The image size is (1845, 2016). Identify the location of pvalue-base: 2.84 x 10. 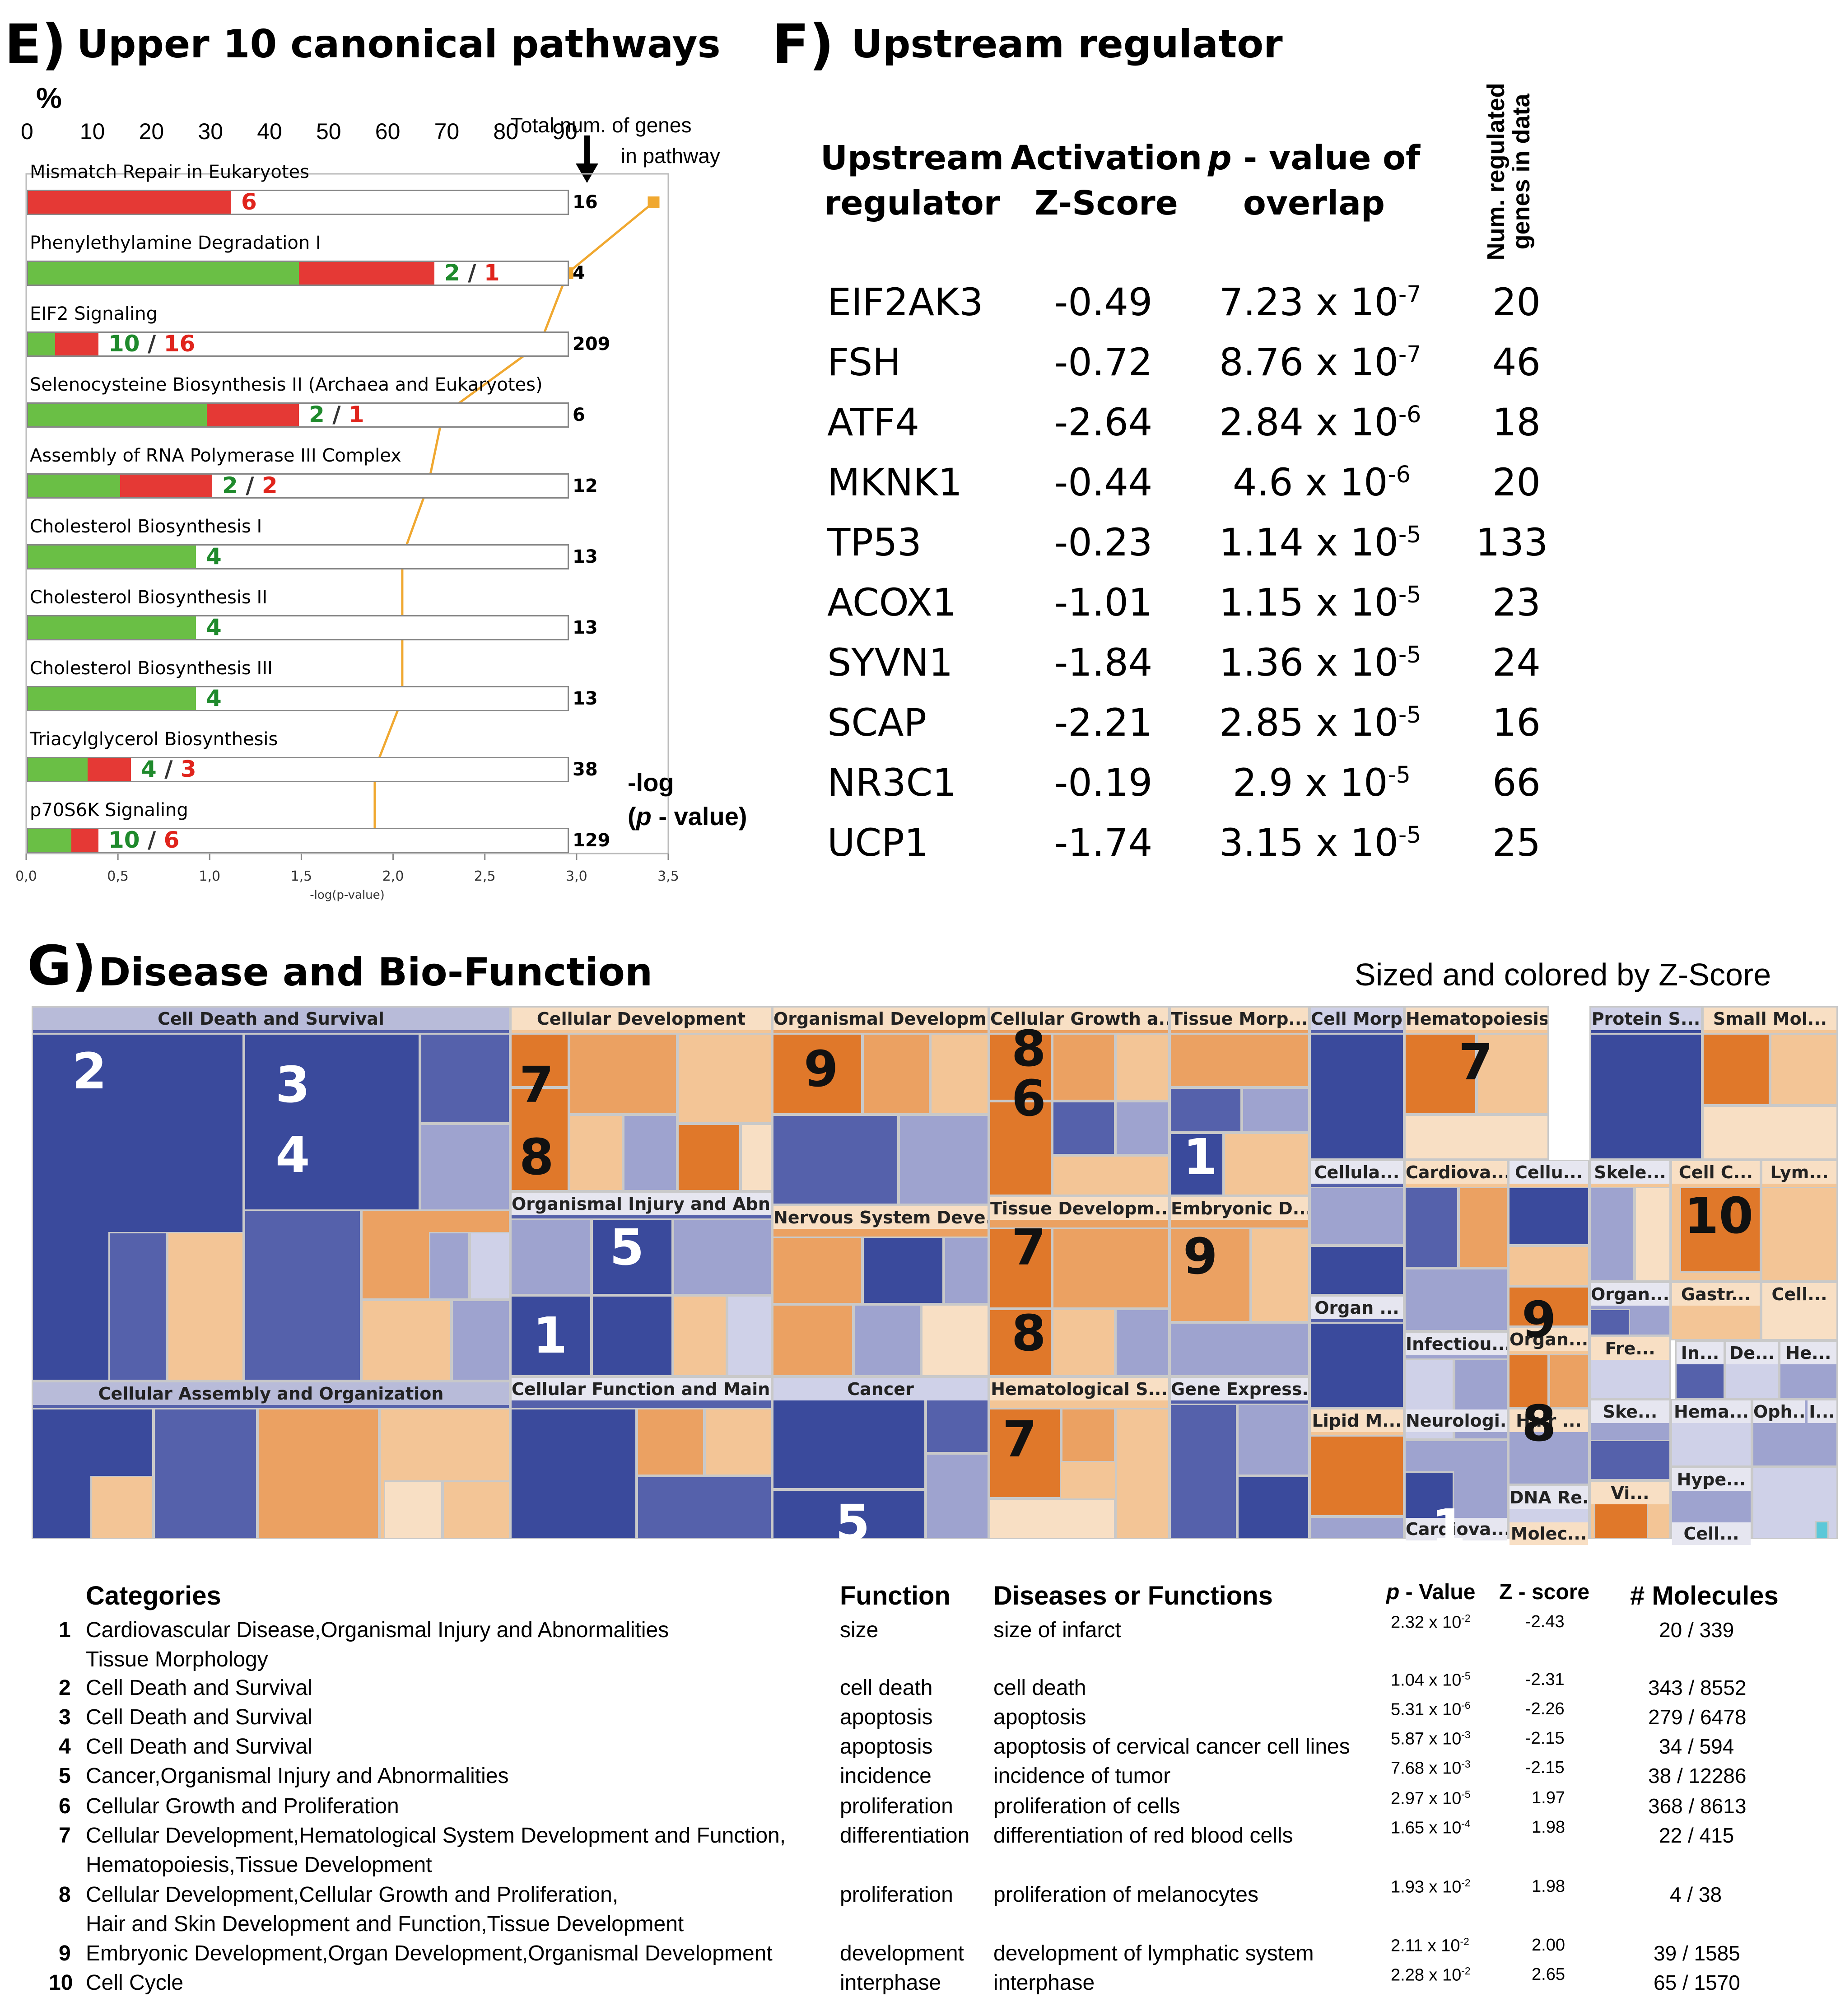
(1309, 422).